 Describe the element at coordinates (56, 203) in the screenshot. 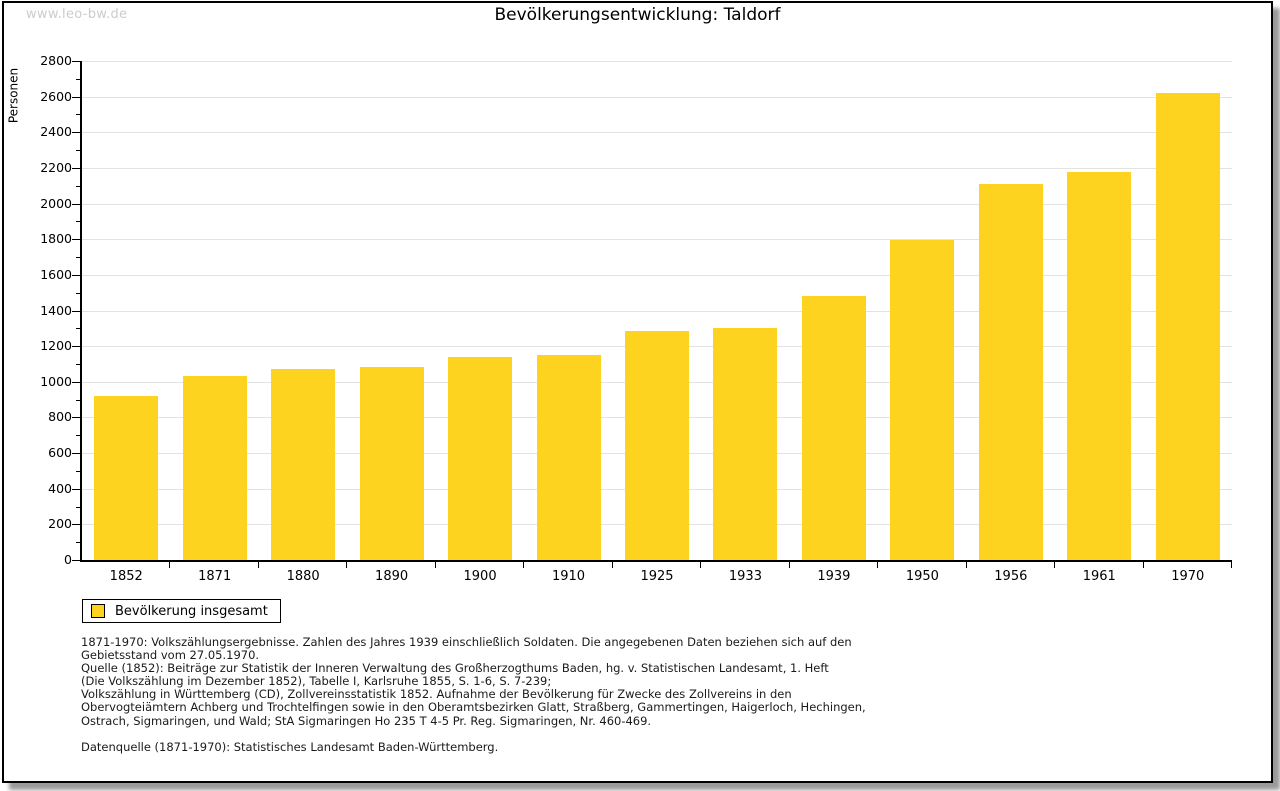

I see `y-tick-label: 2000` at that location.